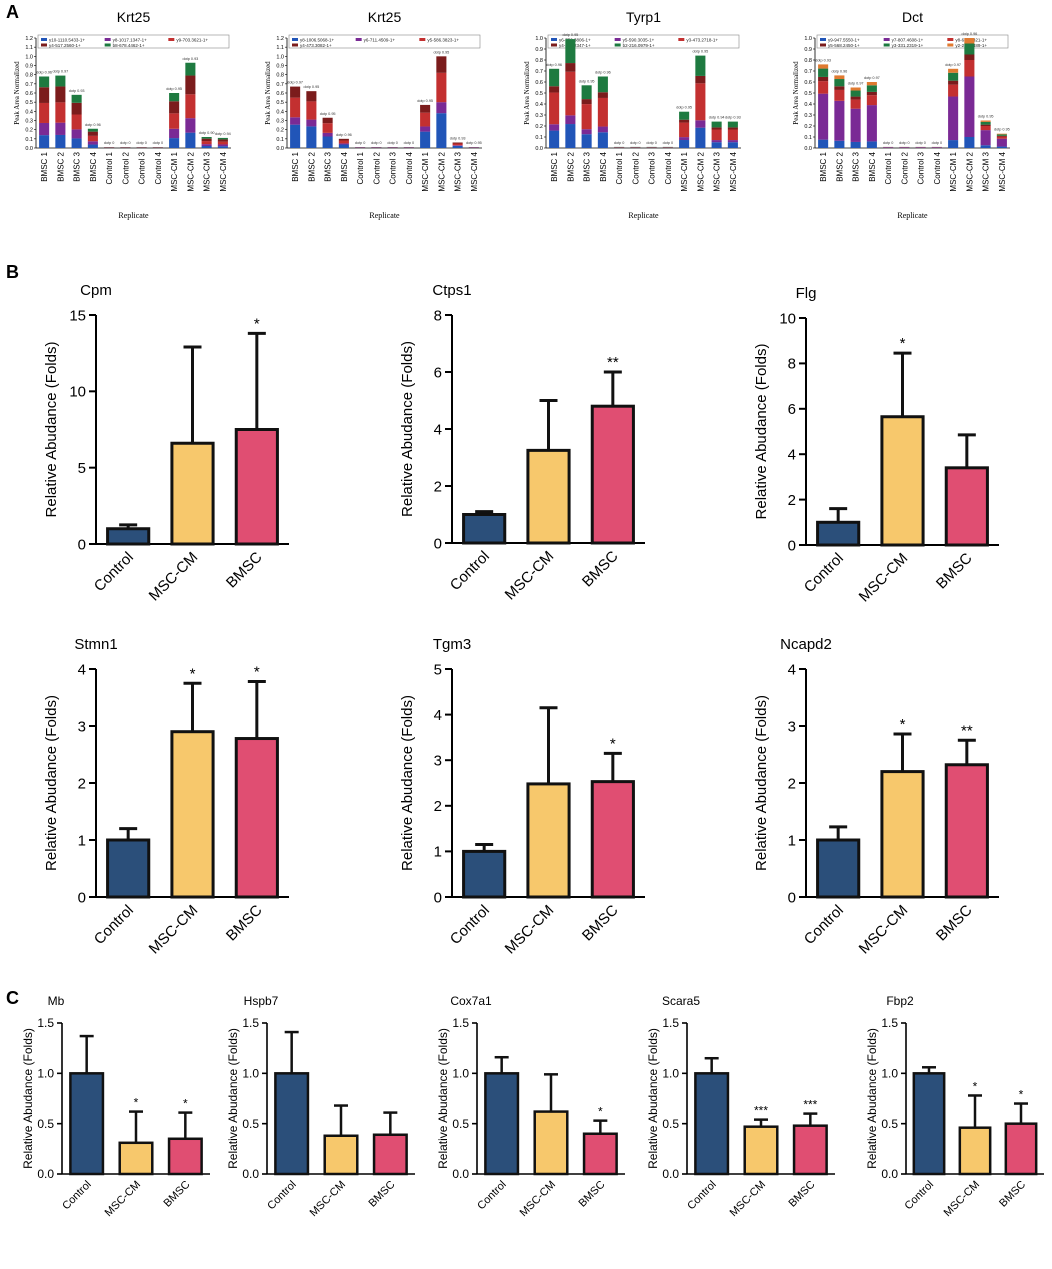 Image resolution: width=1052 pixels, height=1269 pixels. I want to click on y-tick-label: 3, so click(792, 726).